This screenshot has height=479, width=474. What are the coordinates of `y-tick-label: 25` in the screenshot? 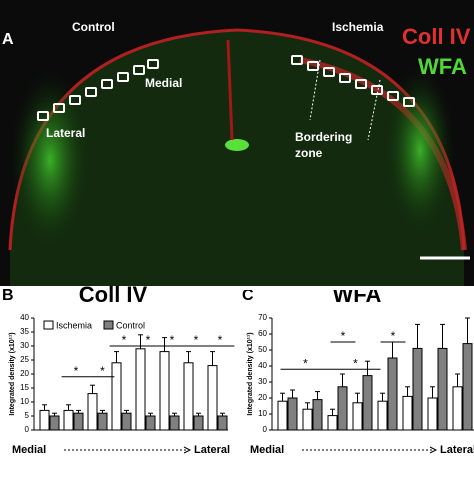 It's located at (24, 359).